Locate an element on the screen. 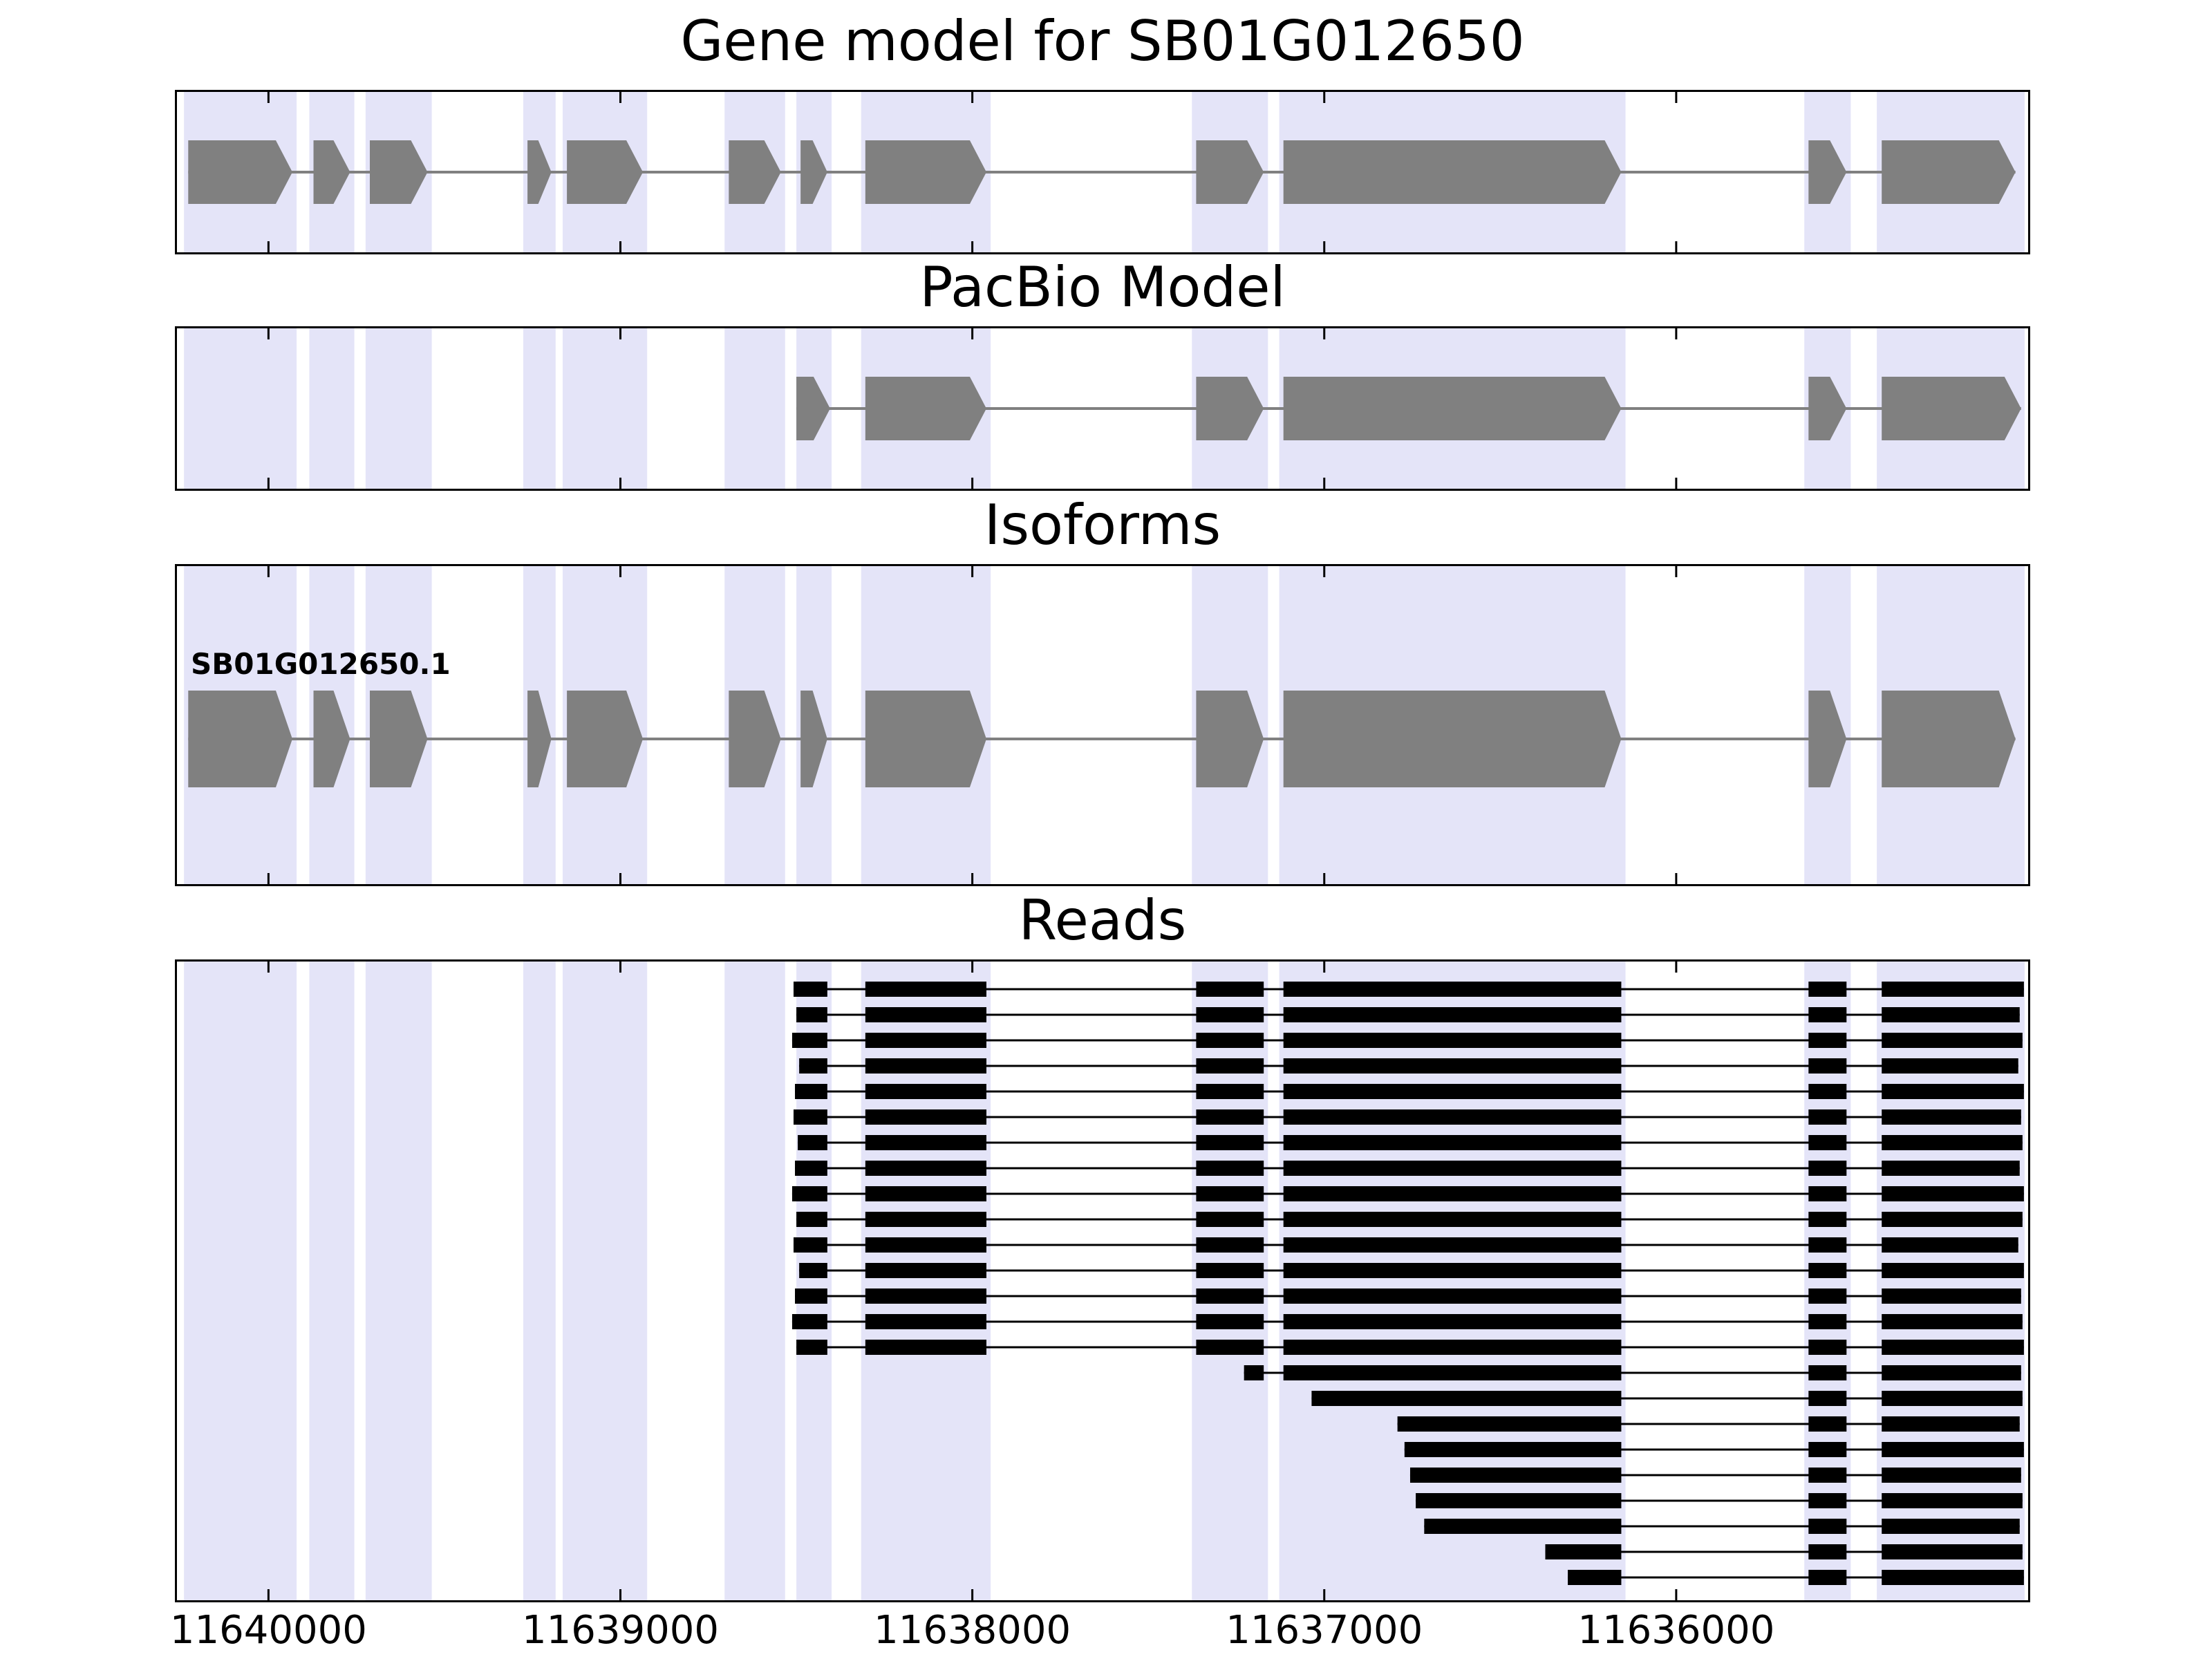 This screenshot has height=1659, width=2212. panel-title-pacbio: PacBio Model is located at coordinates (1102, 287).